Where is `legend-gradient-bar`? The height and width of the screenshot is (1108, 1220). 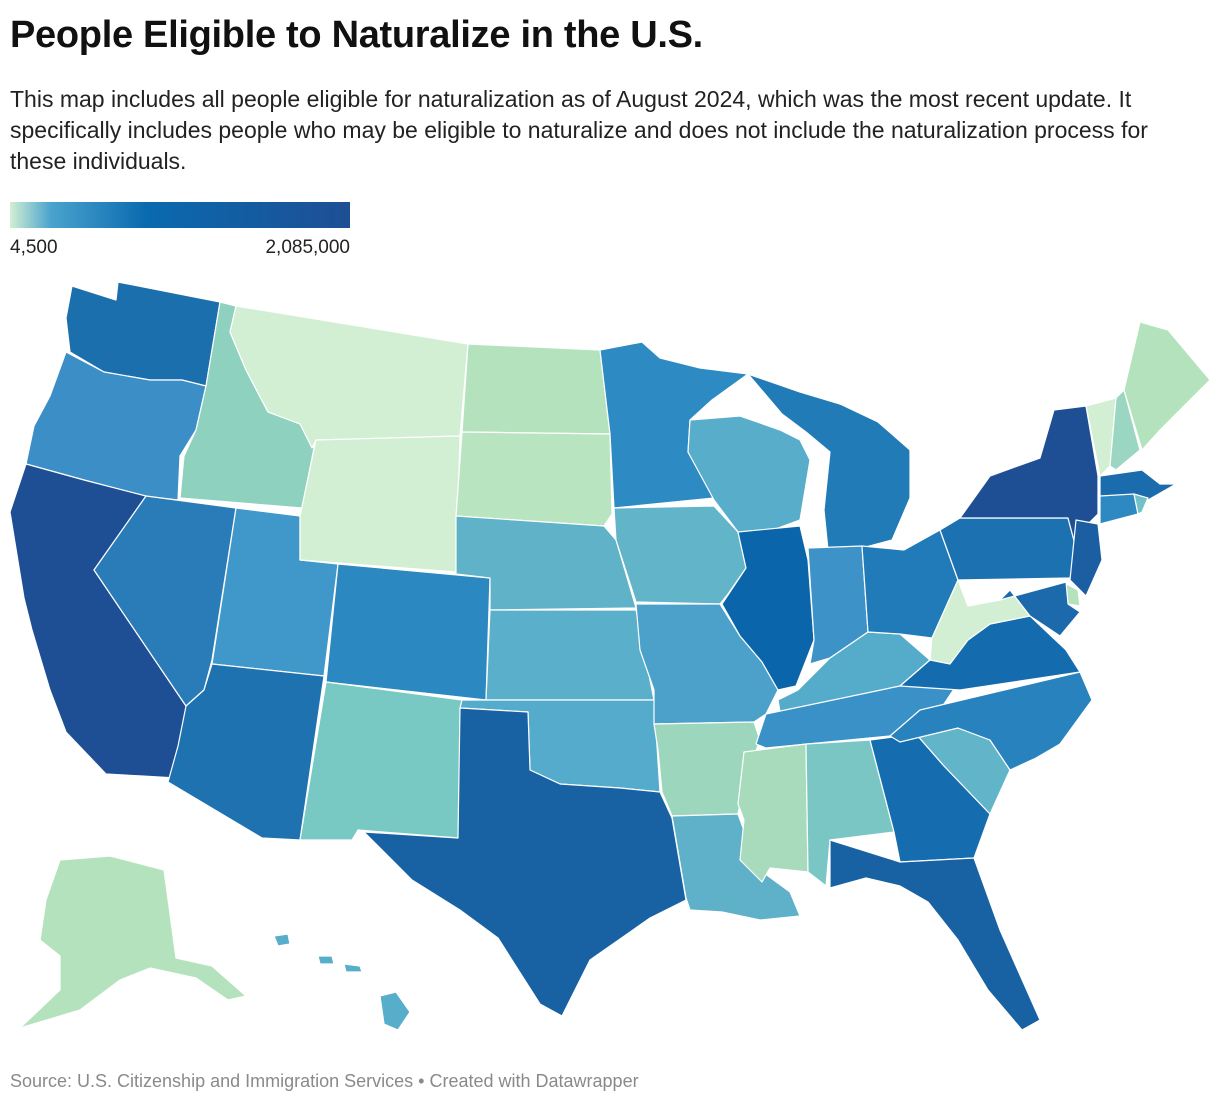 legend-gradient-bar is located at coordinates (180, 215).